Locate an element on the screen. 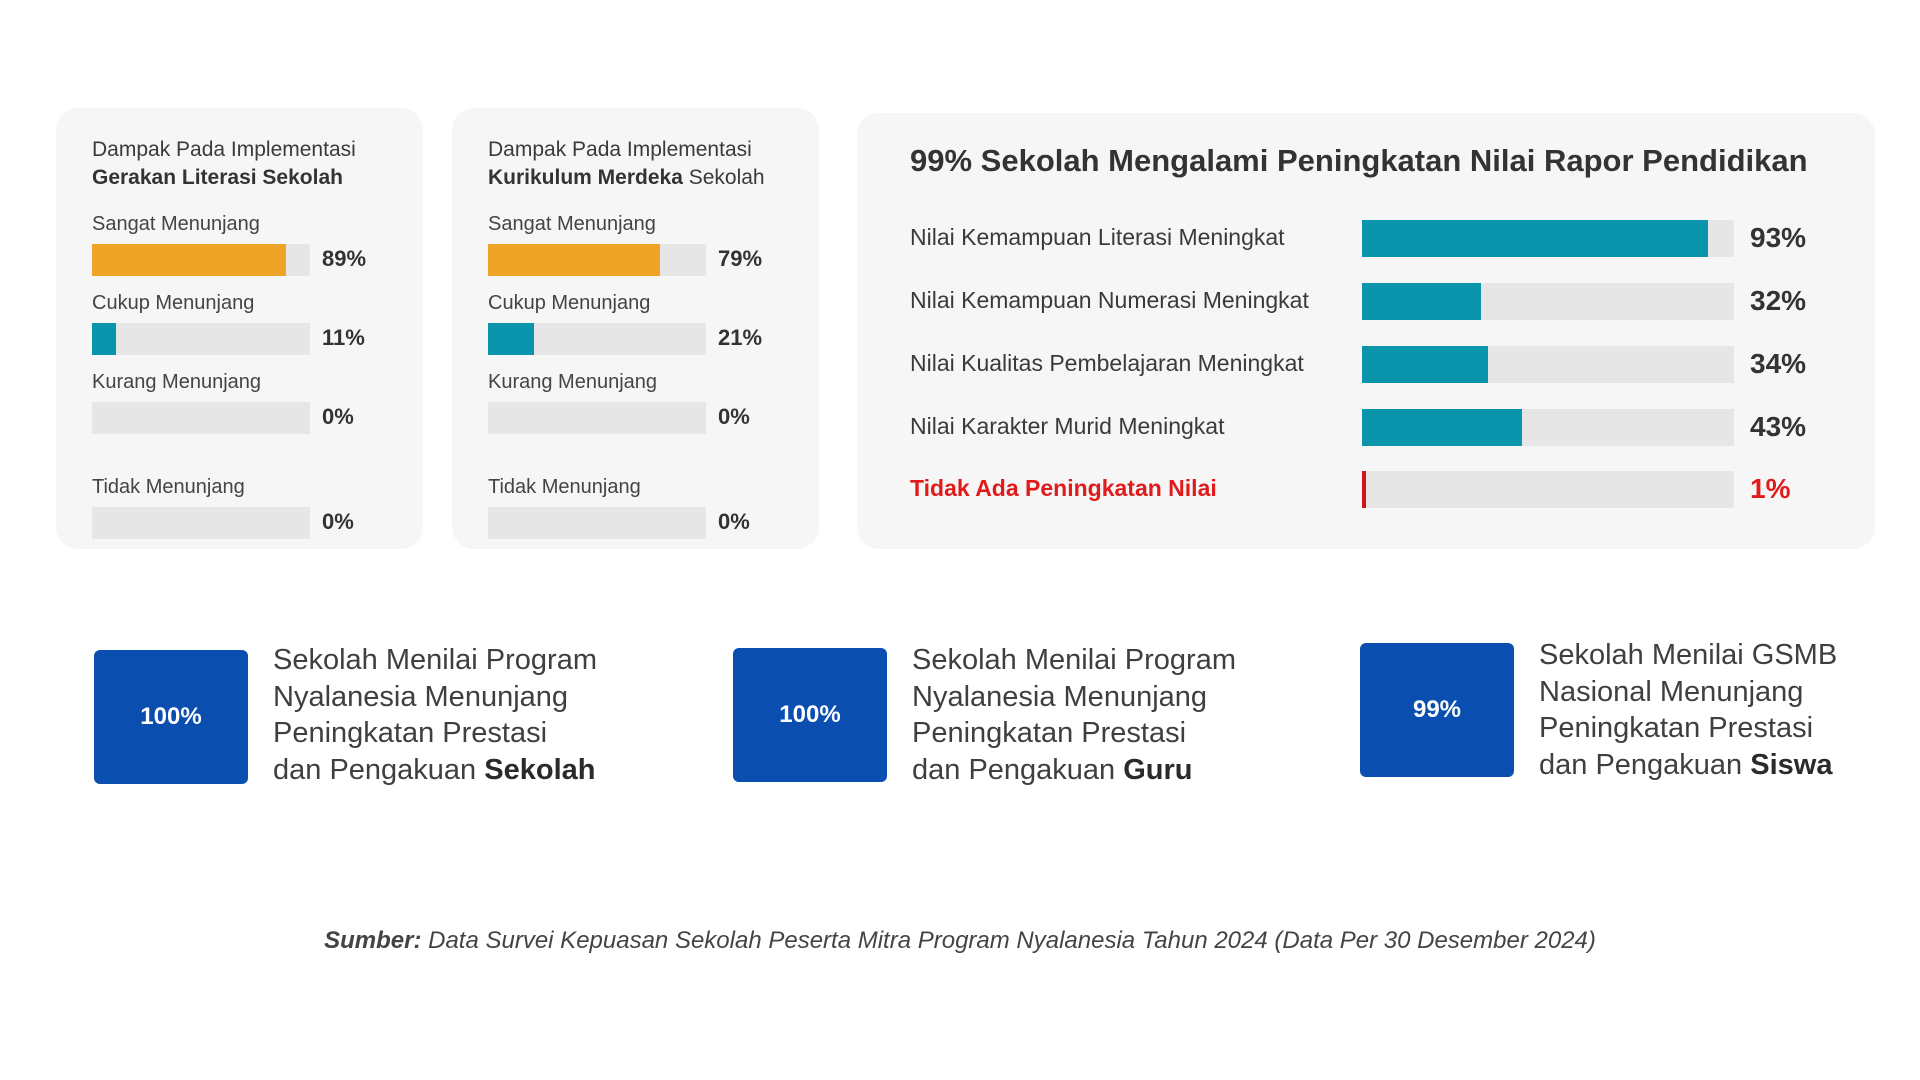  literasi-title-bold: Gerakan Literasi Sekolah is located at coordinates (217, 177).